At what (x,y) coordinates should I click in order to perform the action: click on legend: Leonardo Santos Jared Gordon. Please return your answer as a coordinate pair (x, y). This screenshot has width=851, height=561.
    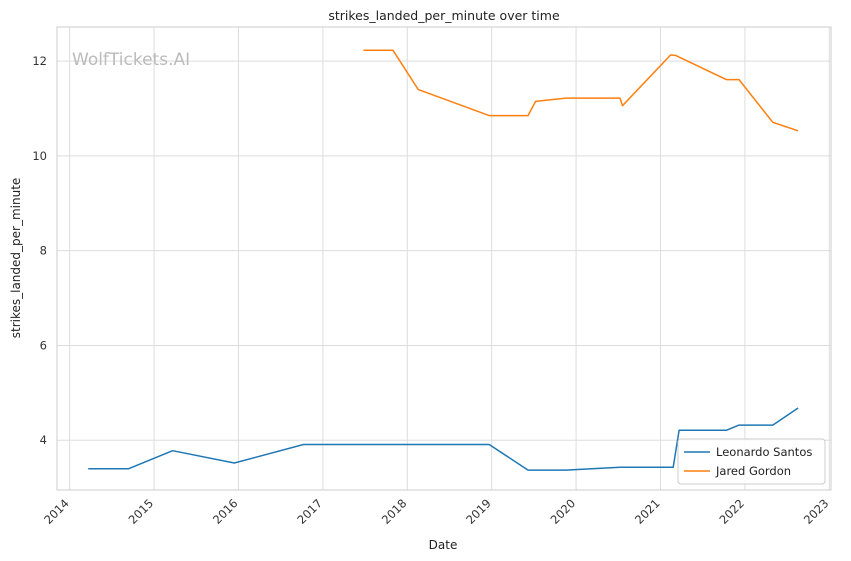
    Looking at the image, I should click on (751, 461).